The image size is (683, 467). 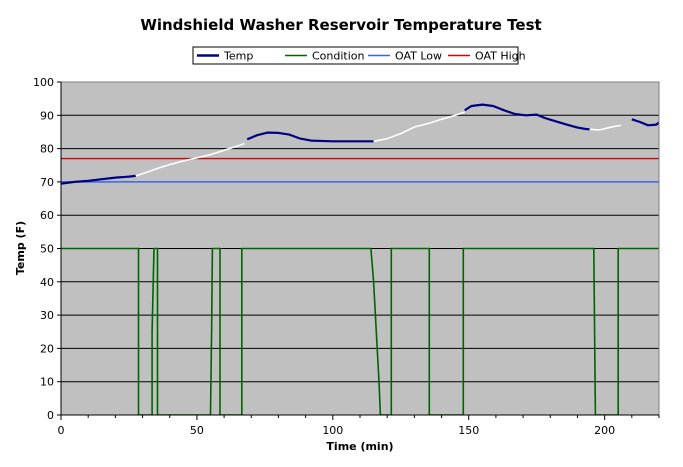 I want to click on legend-box, so click(x=355, y=55).